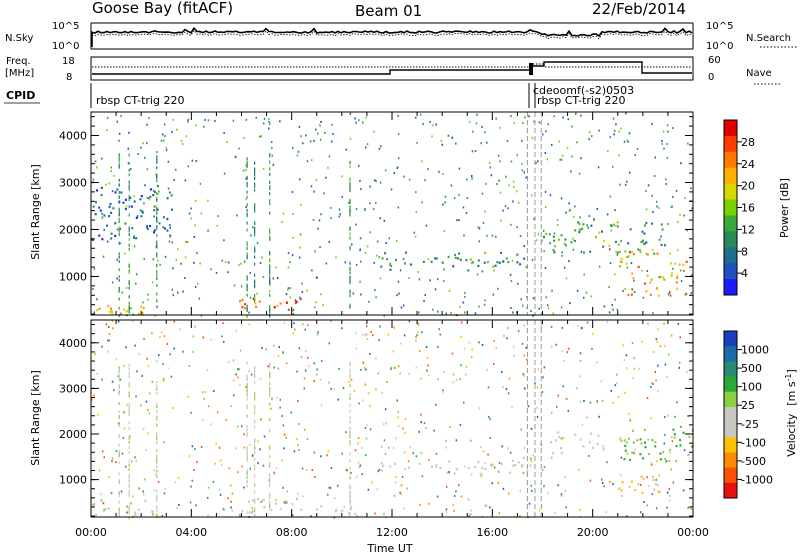  Describe the element at coordinates (73, 276) in the screenshot. I see `y-tick-label: 1000` at that location.